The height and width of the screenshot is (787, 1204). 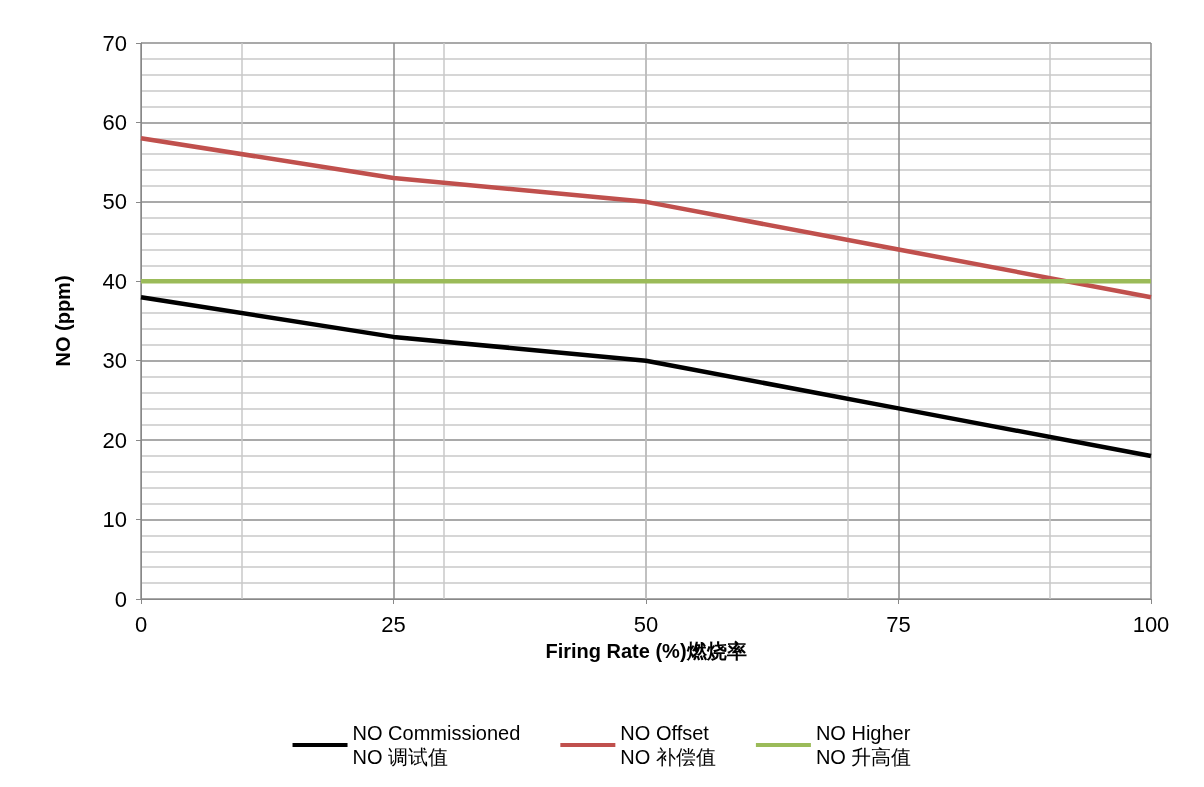 What do you see at coordinates (898, 624) in the screenshot?
I see `x-tick-label: 75` at bounding box center [898, 624].